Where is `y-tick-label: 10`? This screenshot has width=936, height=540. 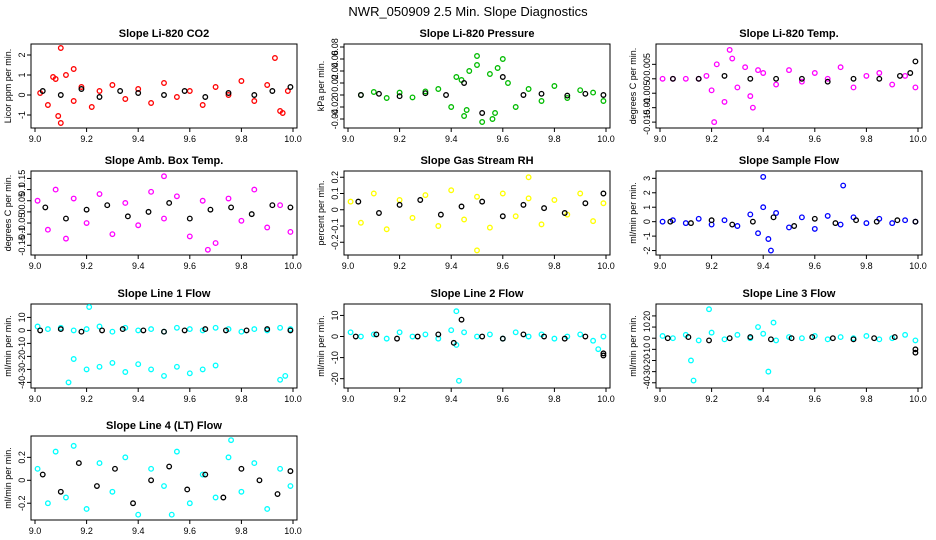 y-tick-label: 10 is located at coordinates (647, 327).